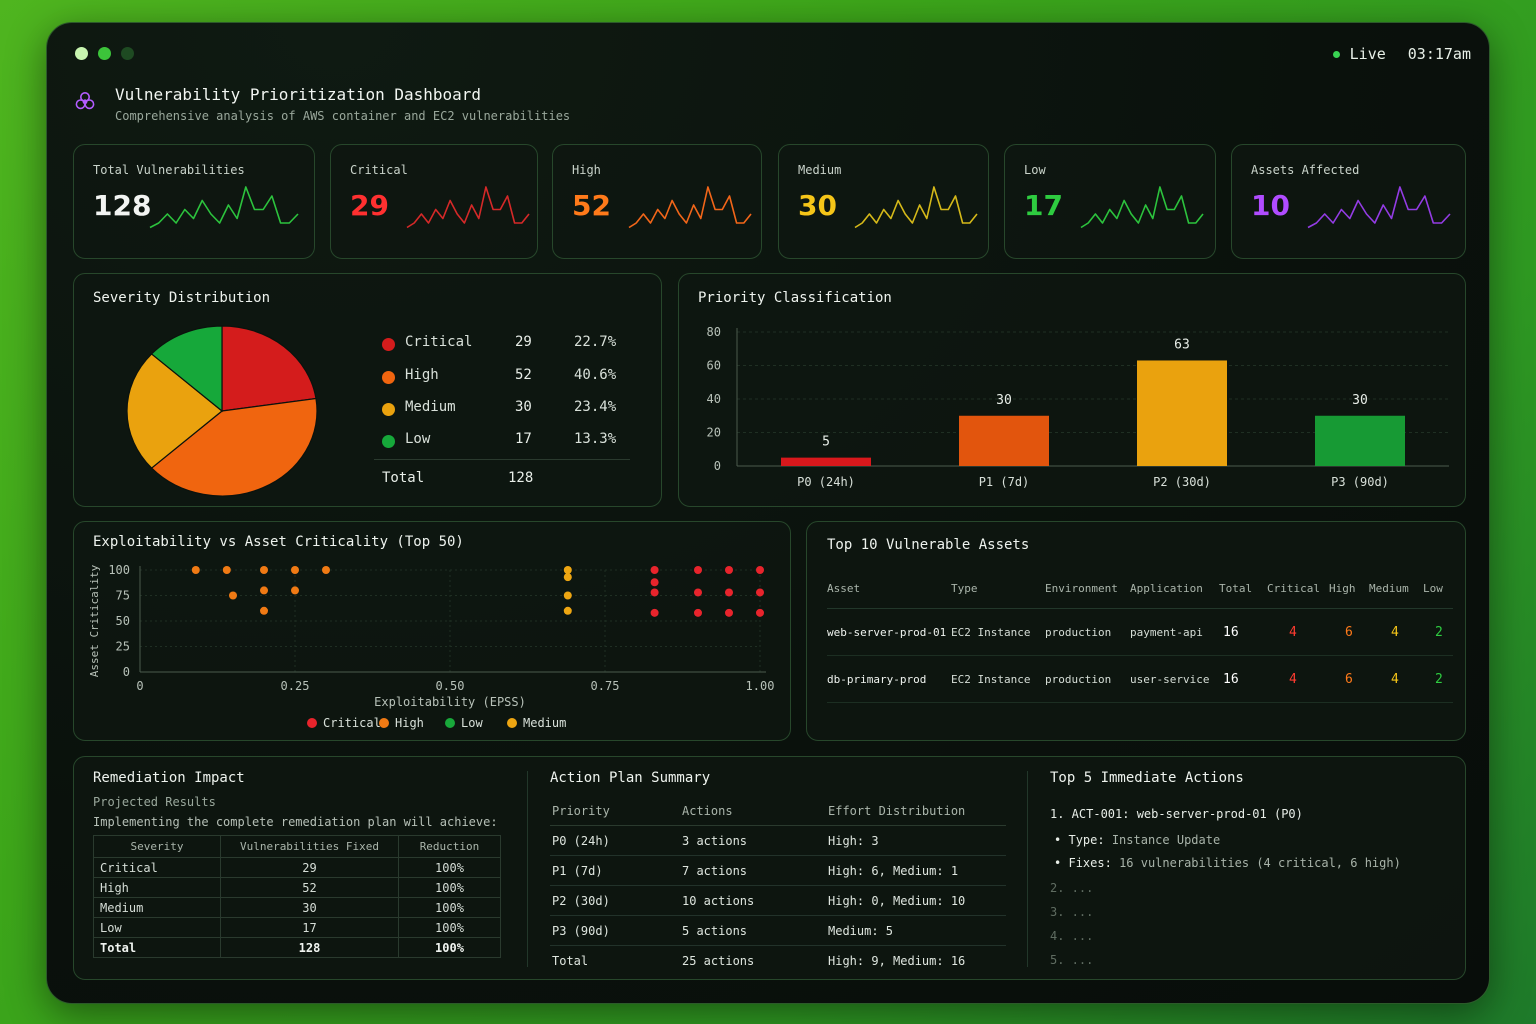  I want to click on col-header: Reduction, so click(449, 846).